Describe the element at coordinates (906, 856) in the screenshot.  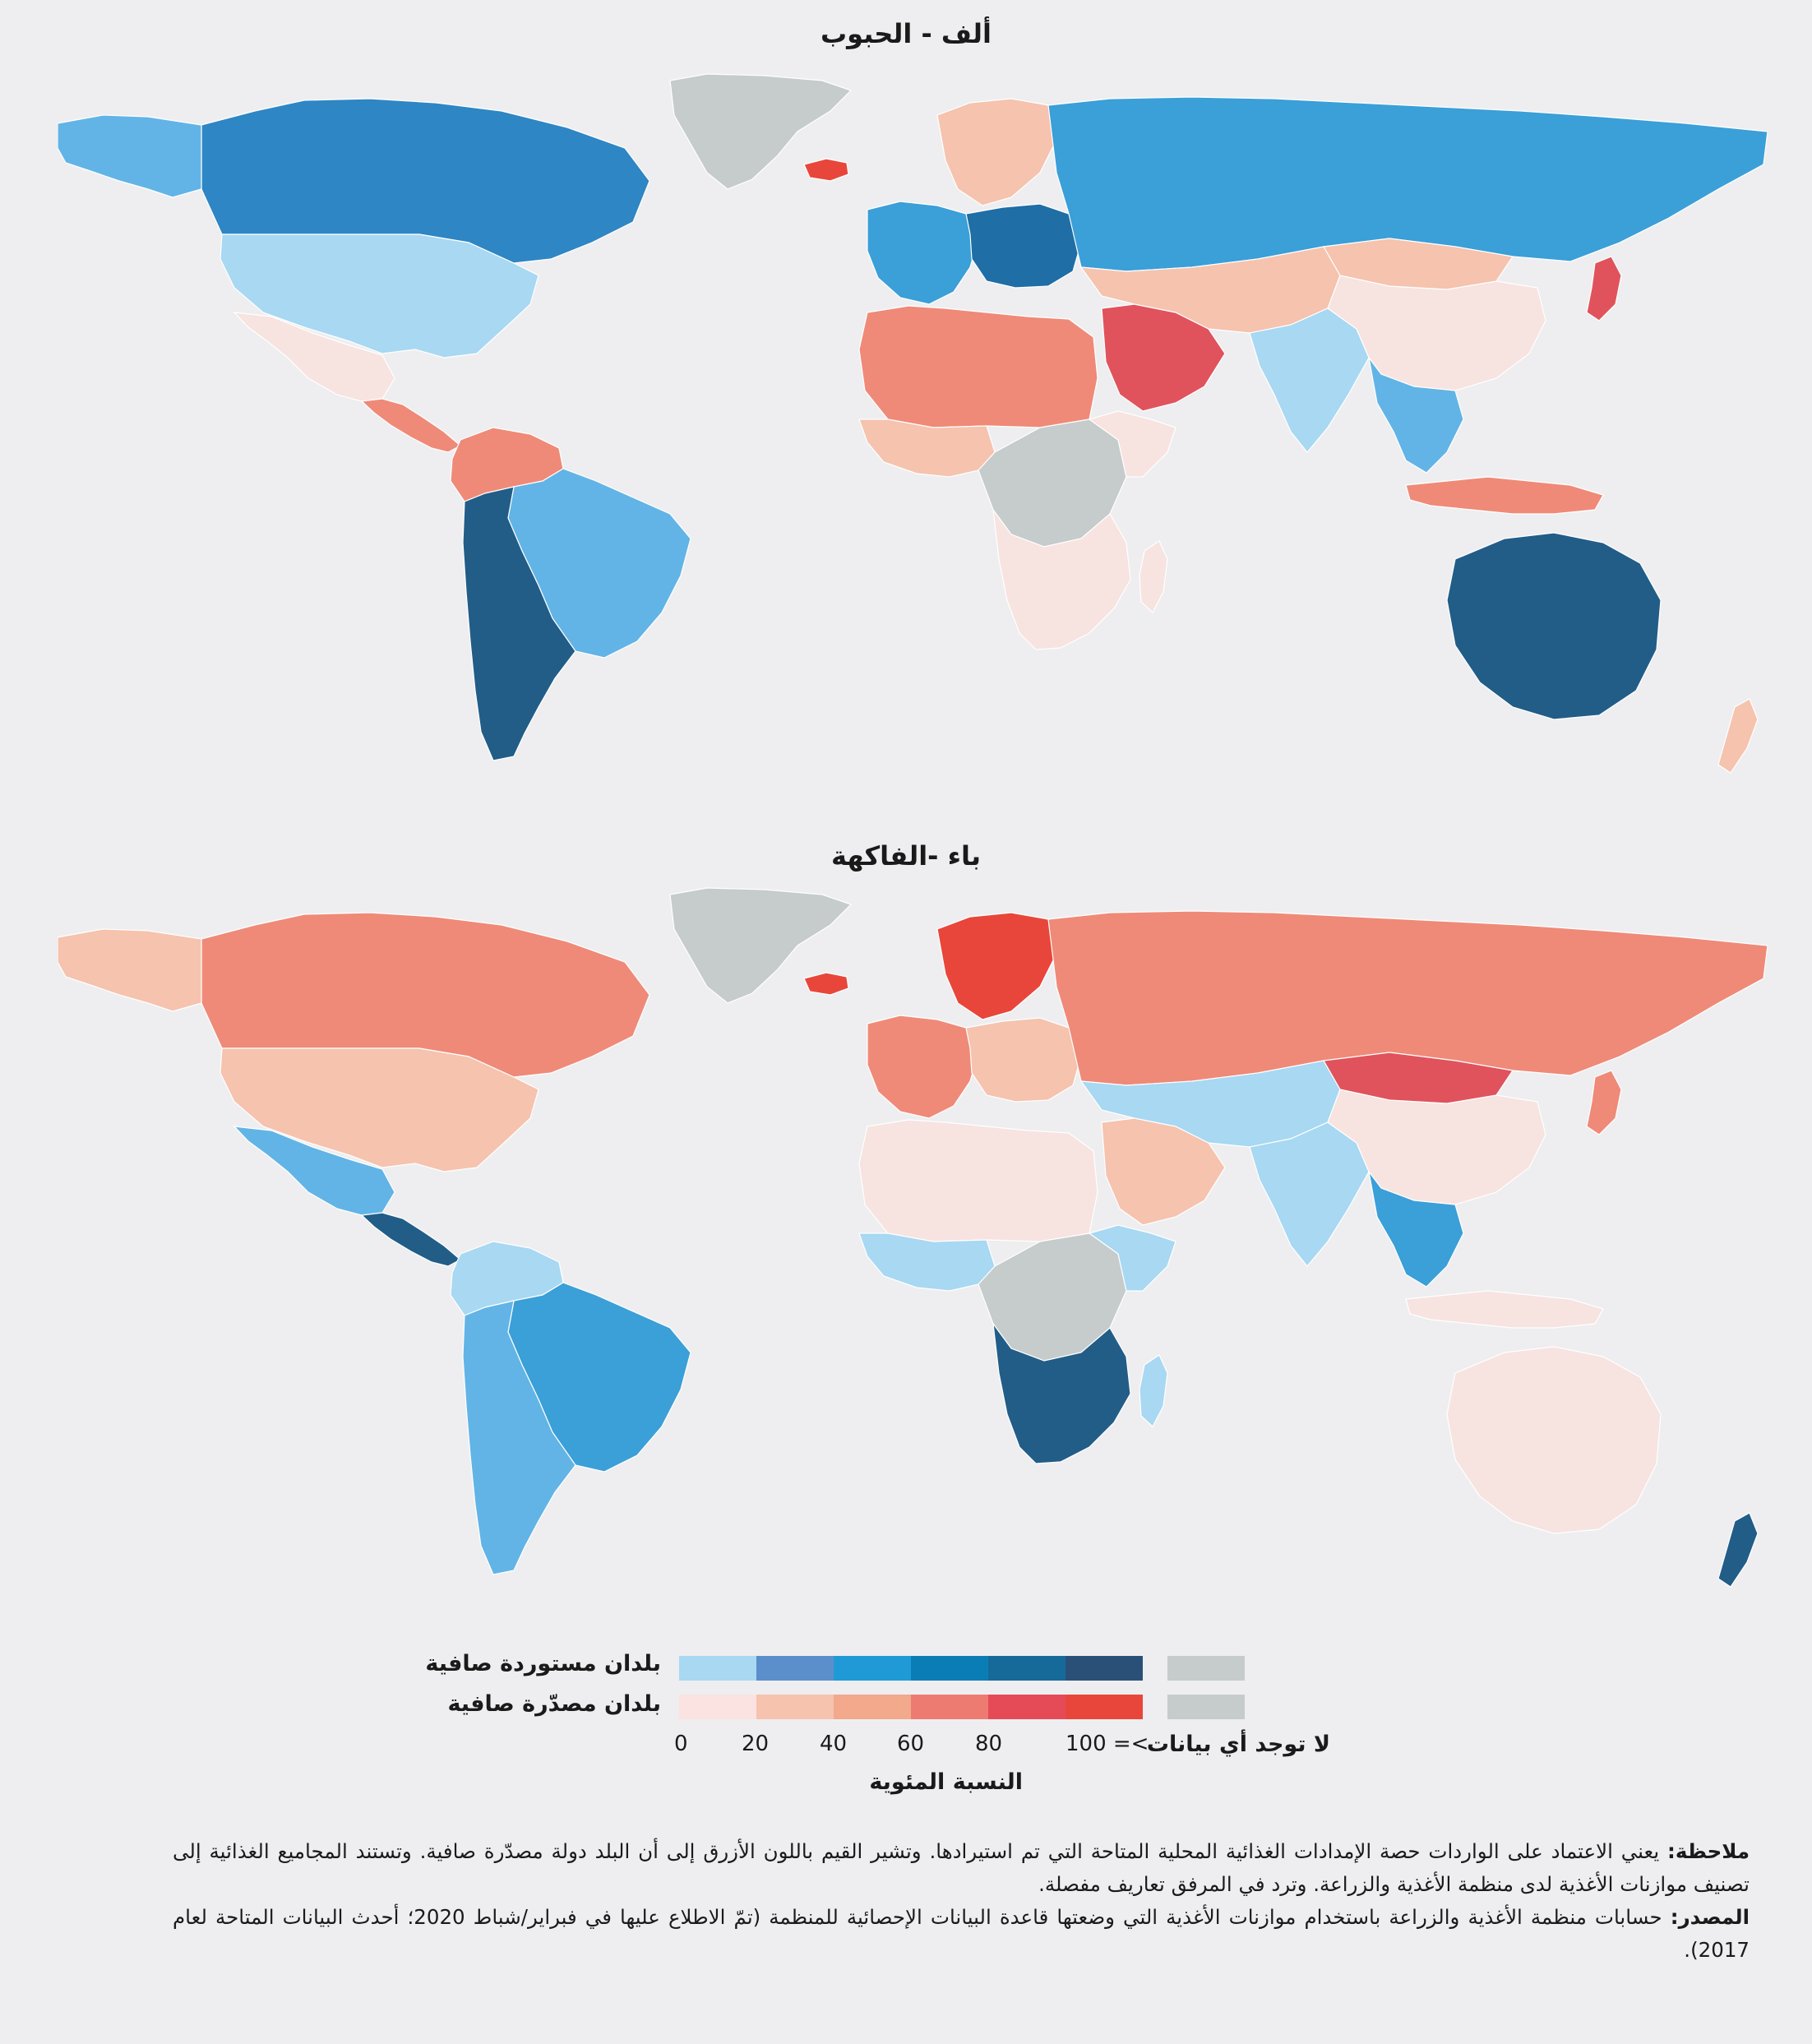
I see `map-title-fruits: باء -الفاكهة` at that location.